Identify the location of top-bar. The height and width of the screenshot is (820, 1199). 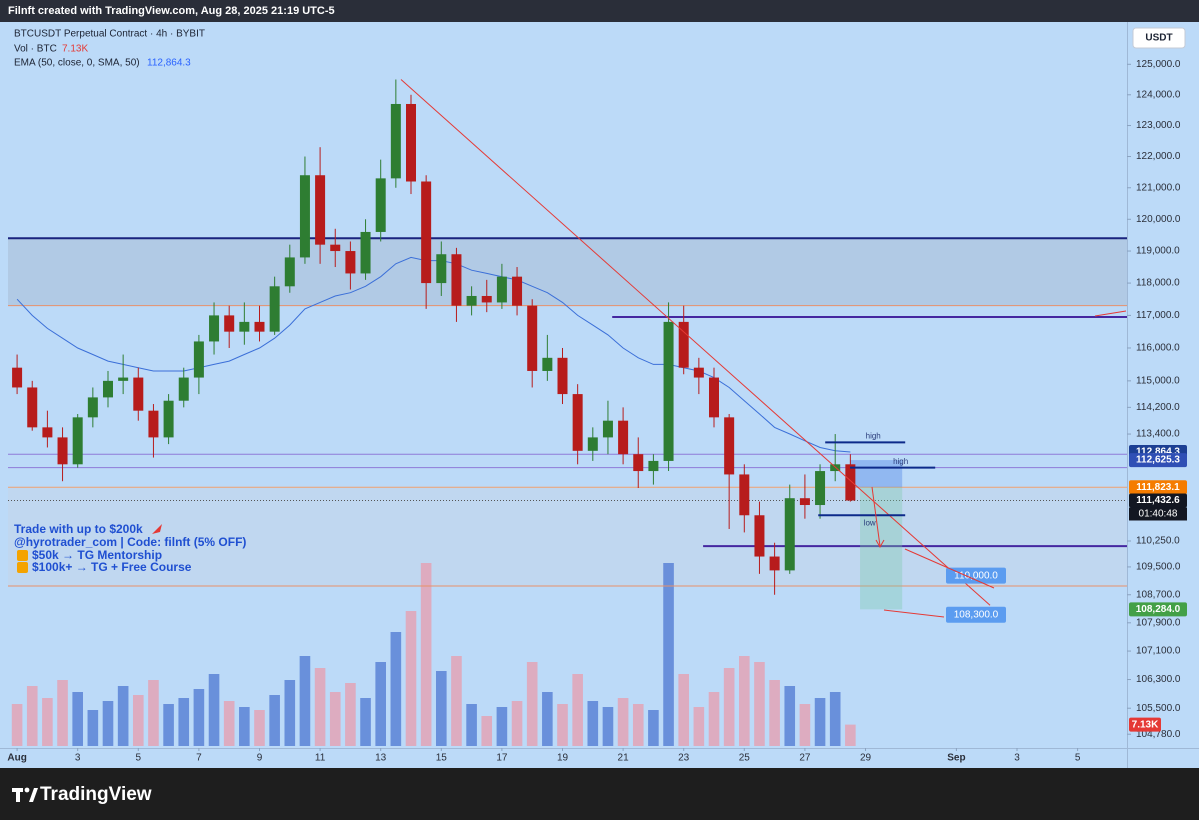
(599, 11).